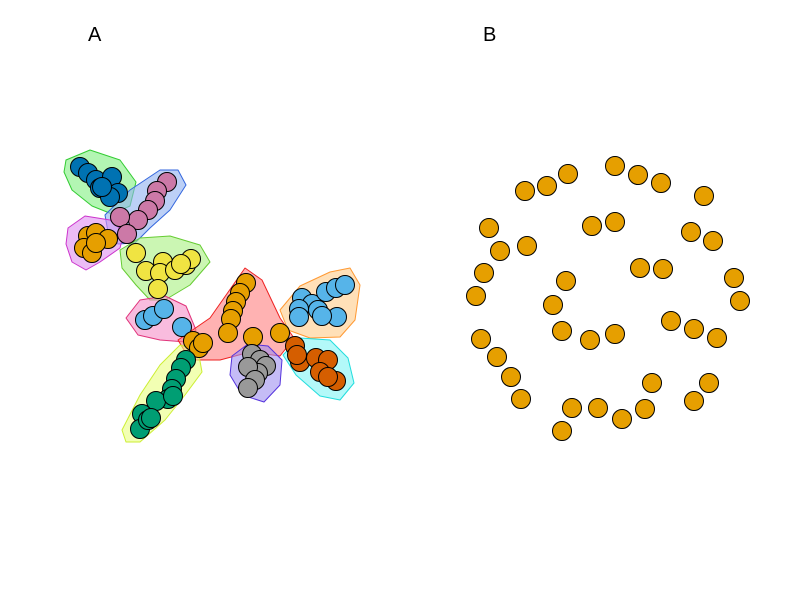 The height and width of the screenshot is (612, 792). I want to click on panel-b-label: B, so click(489, 35).